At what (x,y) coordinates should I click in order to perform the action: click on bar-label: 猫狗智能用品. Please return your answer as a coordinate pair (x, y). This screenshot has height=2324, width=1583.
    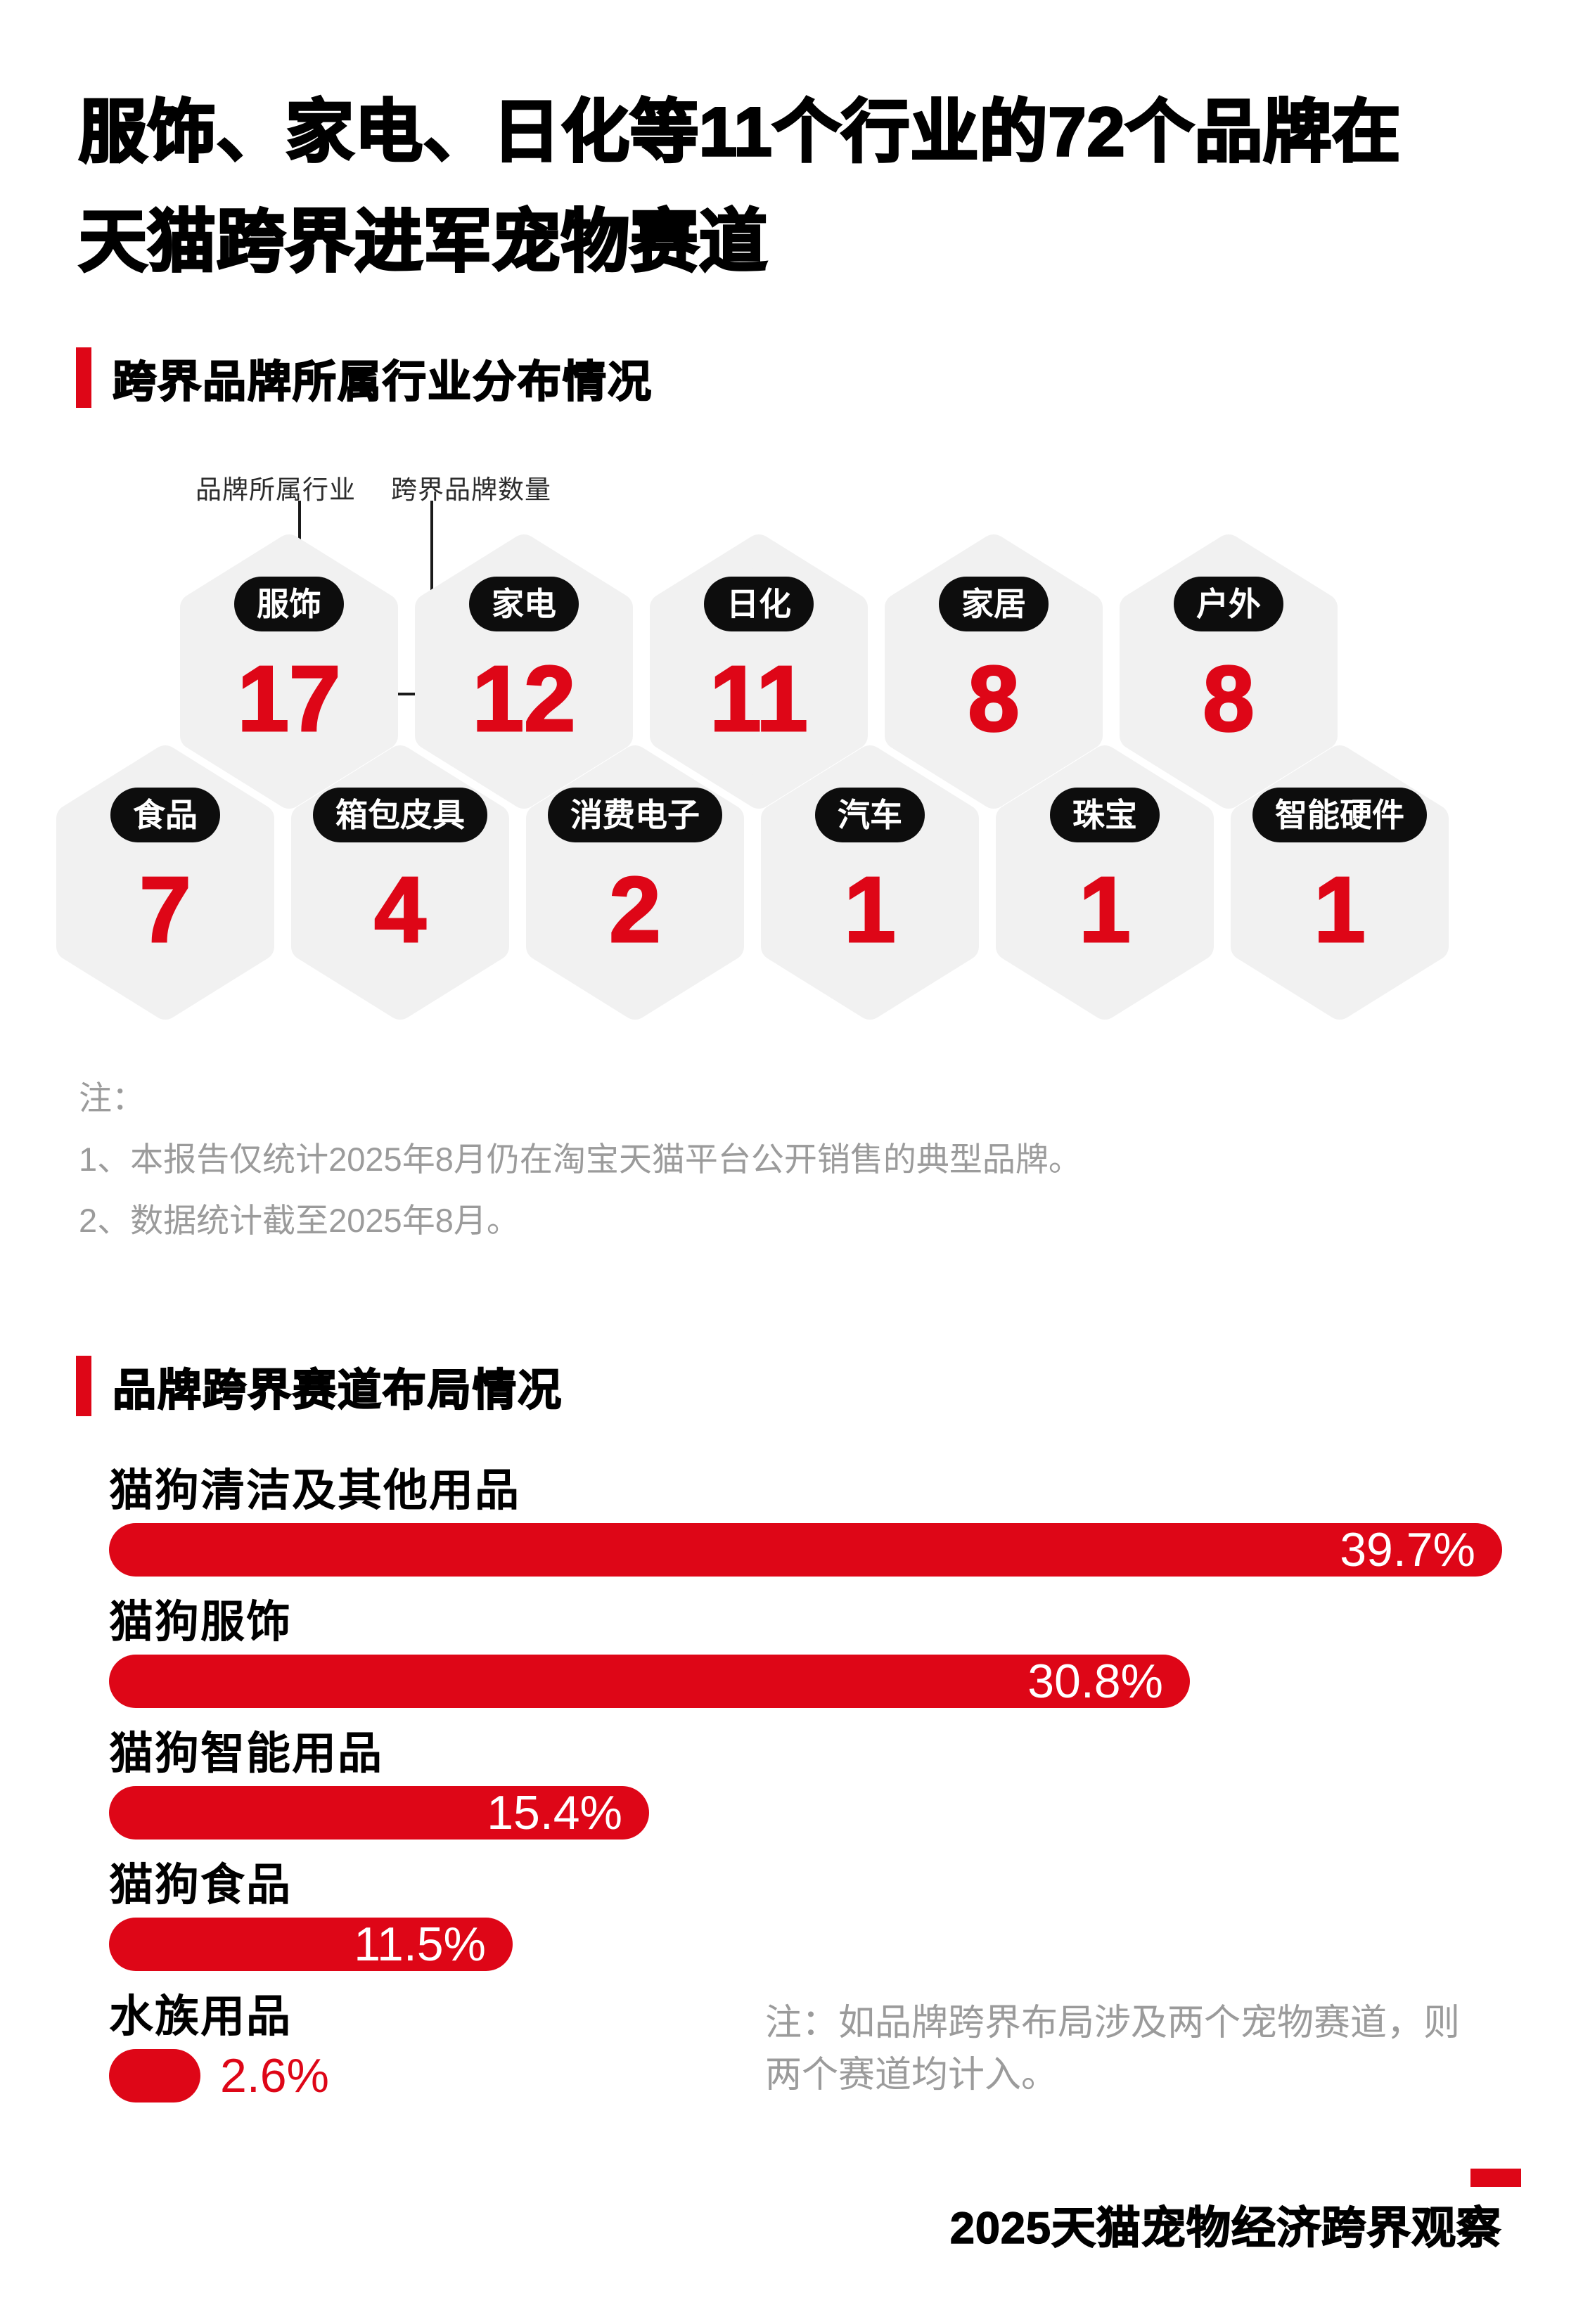
    Looking at the image, I should click on (246, 1753).